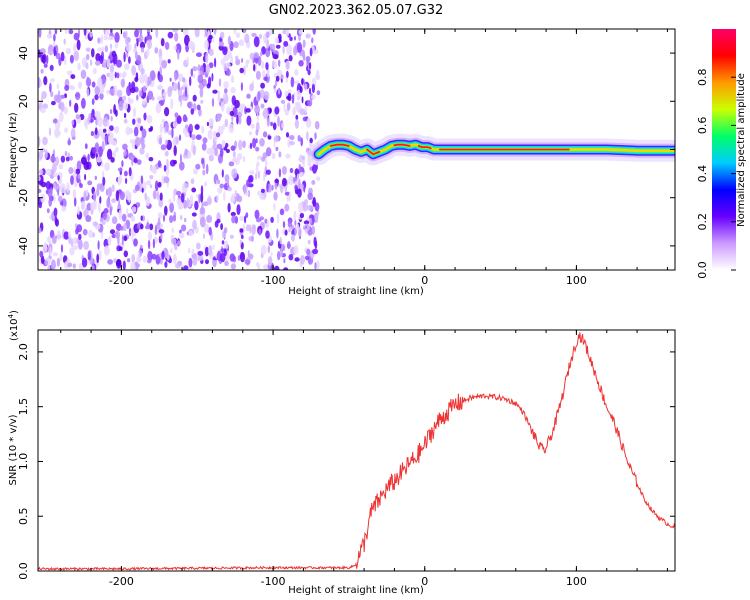 The height and width of the screenshot is (600, 750). I want to click on snr-ytick-label: 2.0, so click(23, 352).